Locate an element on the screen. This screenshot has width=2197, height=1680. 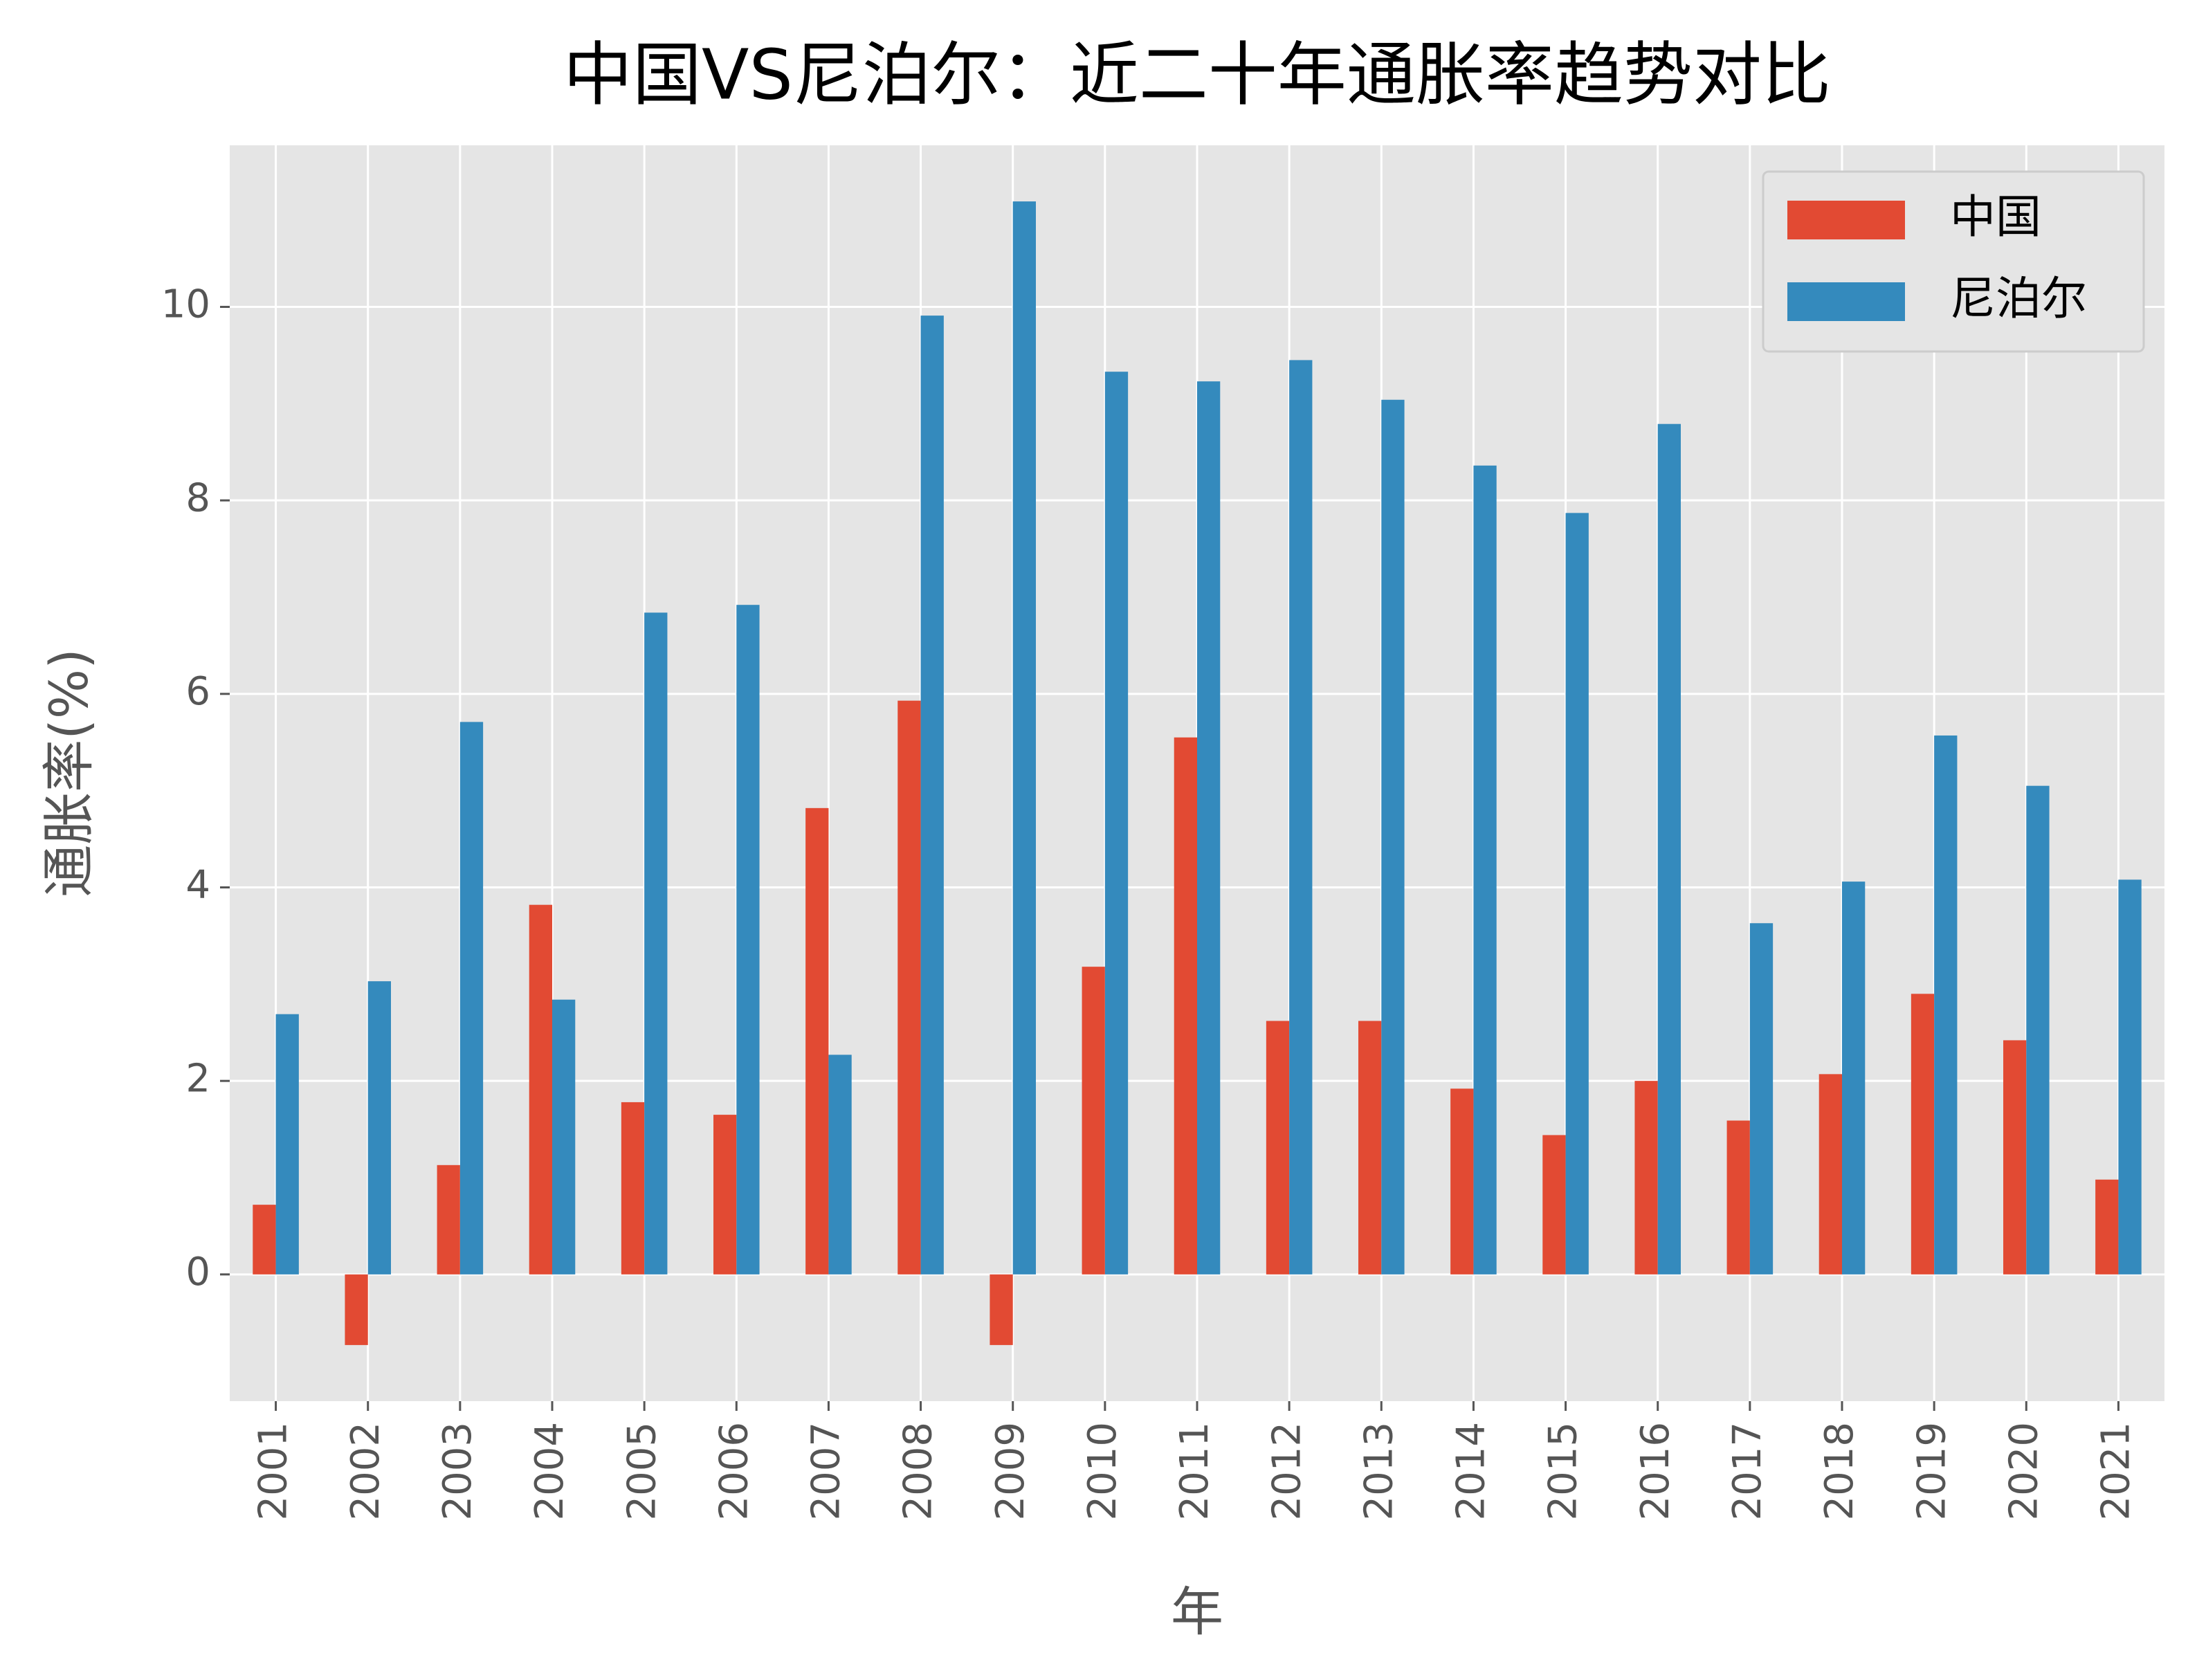
y-tick-label: 2 is located at coordinates (198, 1078).